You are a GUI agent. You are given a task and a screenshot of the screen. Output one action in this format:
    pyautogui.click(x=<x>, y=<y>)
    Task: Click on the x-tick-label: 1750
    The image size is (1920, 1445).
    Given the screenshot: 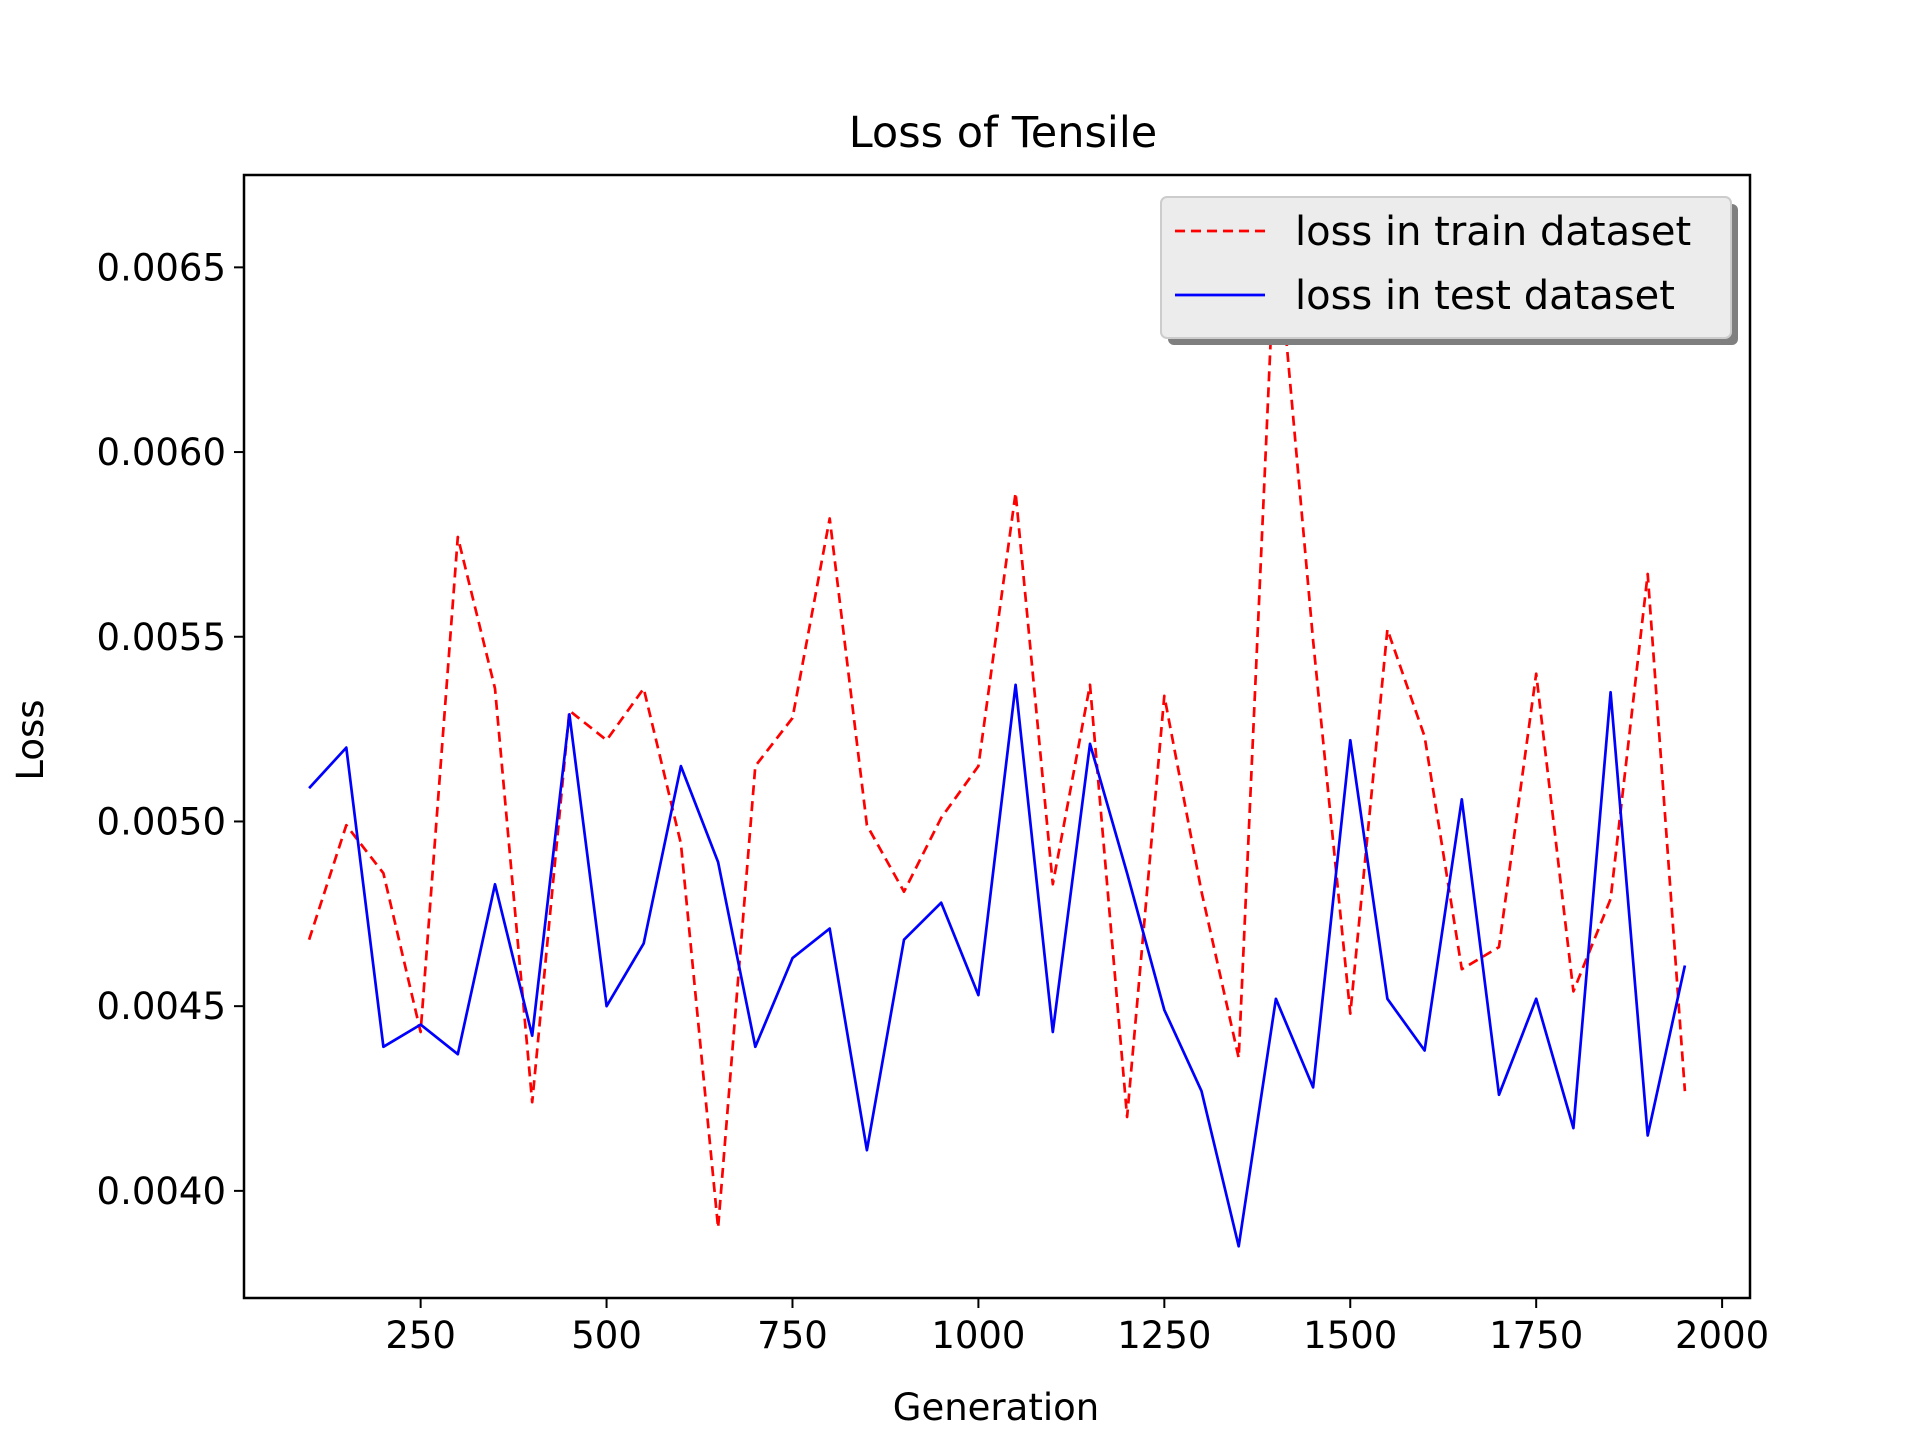 What is the action you would take?
    pyautogui.click(x=1536, y=1335)
    